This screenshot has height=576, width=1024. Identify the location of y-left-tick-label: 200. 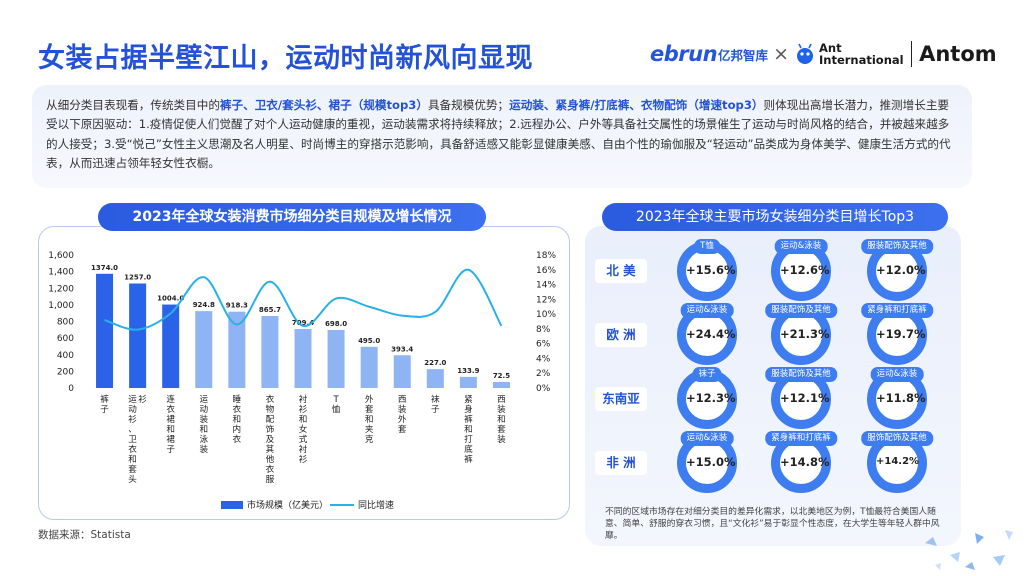
(65, 372).